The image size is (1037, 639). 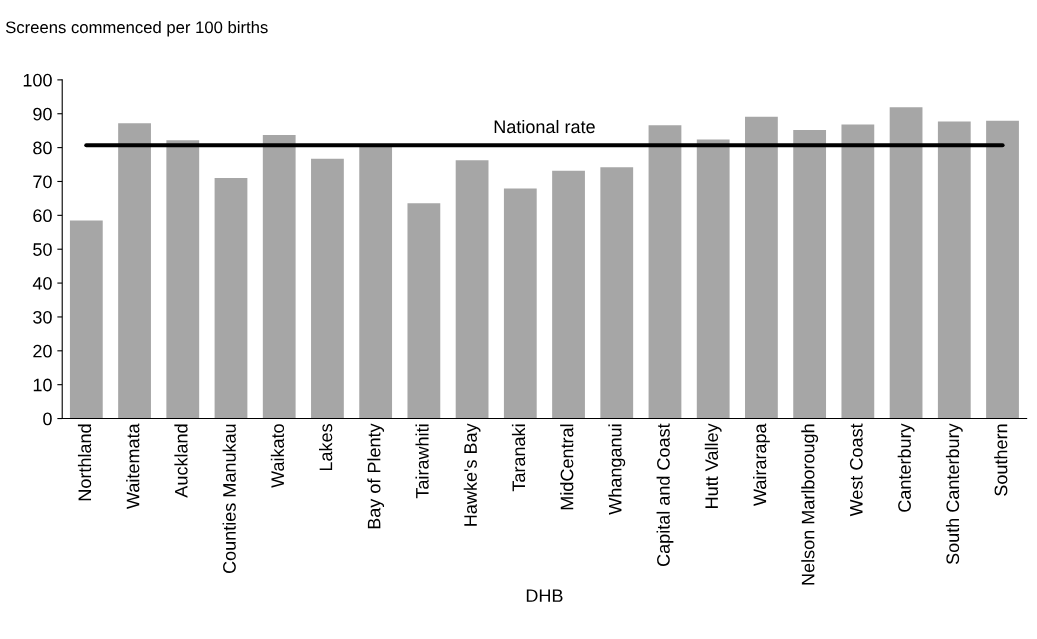 I want to click on x-tick-label: Hutt Valley, so click(x=713, y=465).